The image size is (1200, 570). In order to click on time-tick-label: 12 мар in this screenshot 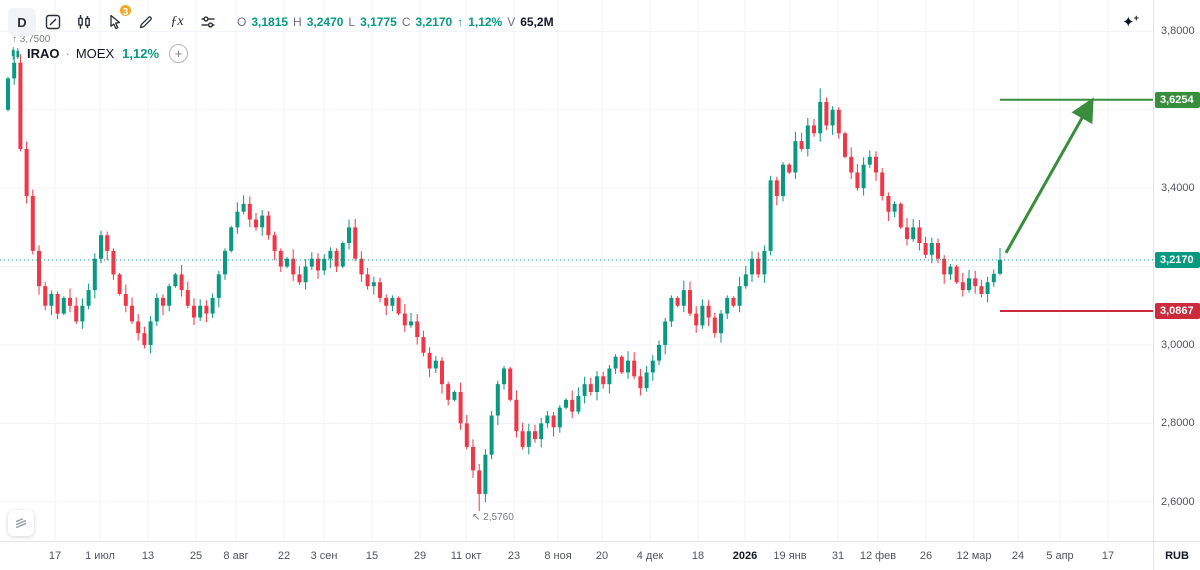, I will do `click(974, 556)`.